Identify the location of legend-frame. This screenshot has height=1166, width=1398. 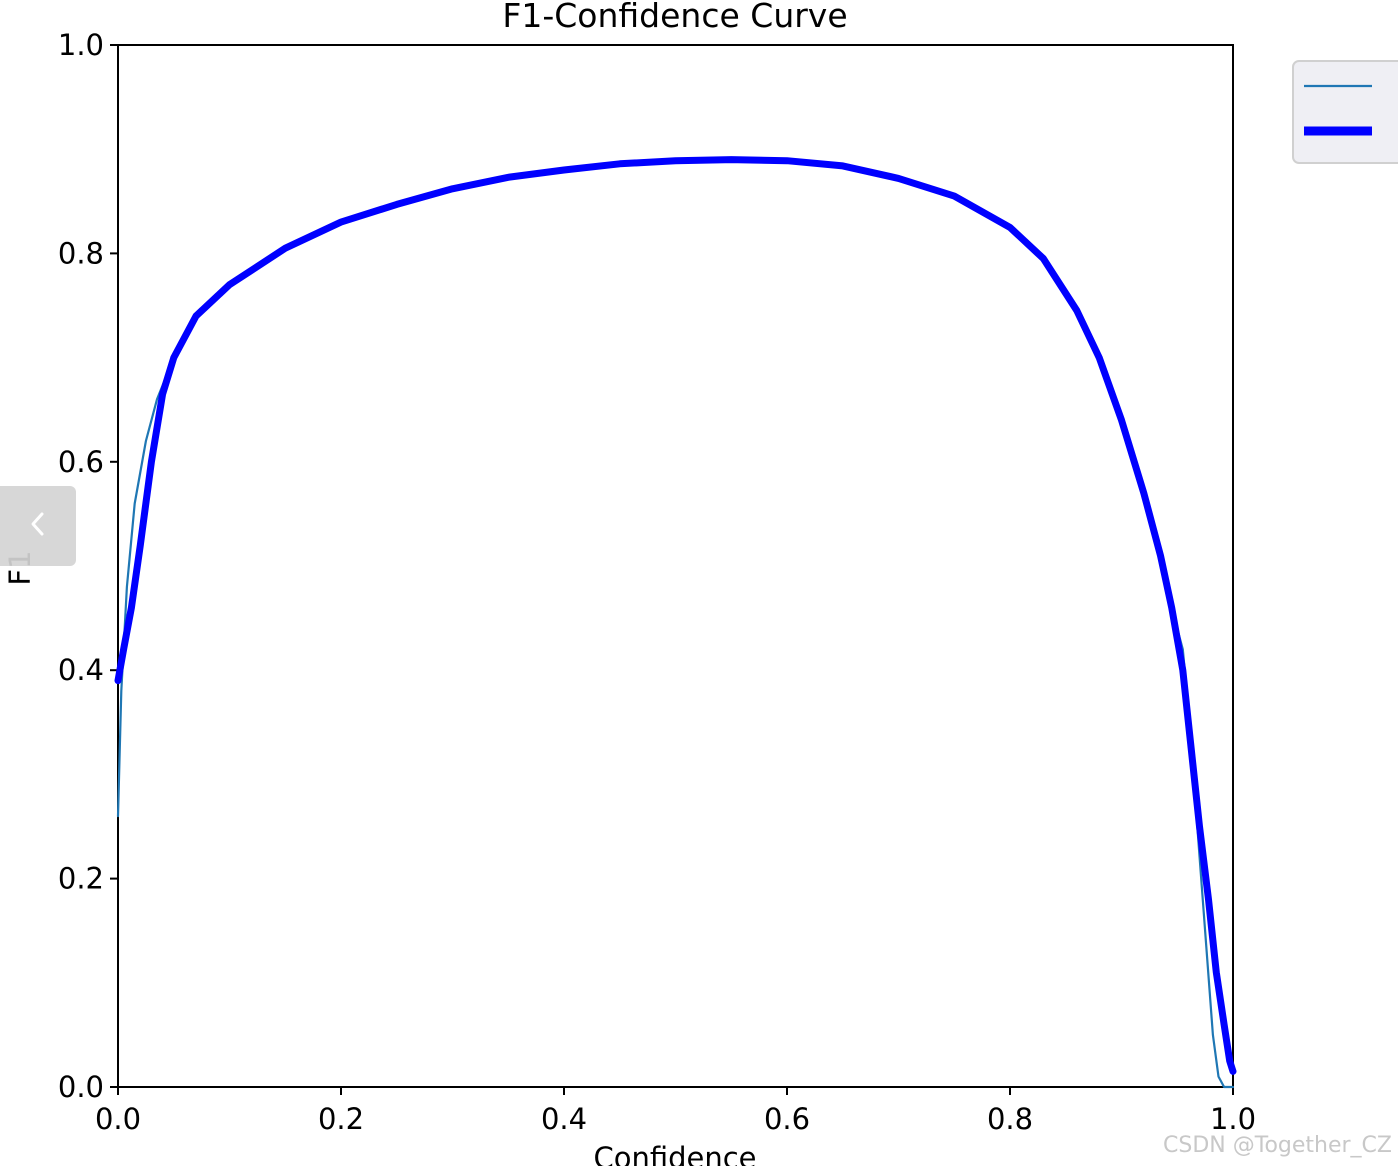
(1345, 112).